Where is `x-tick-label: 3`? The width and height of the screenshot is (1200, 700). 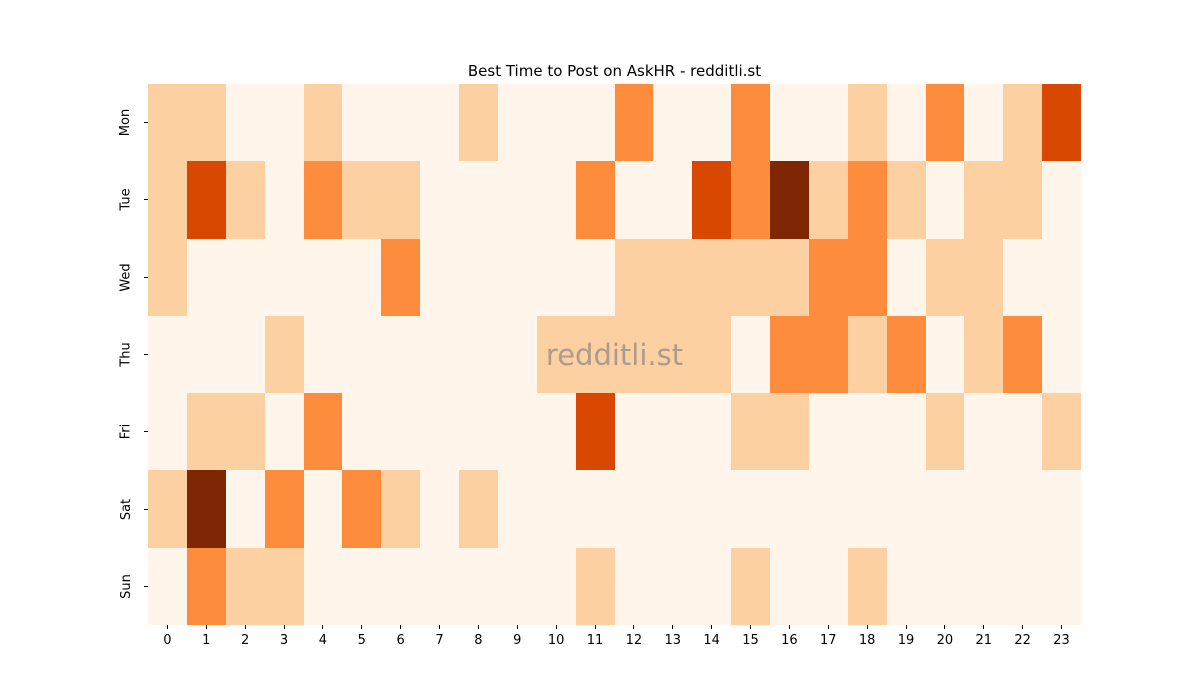
x-tick-label: 3 is located at coordinates (284, 640).